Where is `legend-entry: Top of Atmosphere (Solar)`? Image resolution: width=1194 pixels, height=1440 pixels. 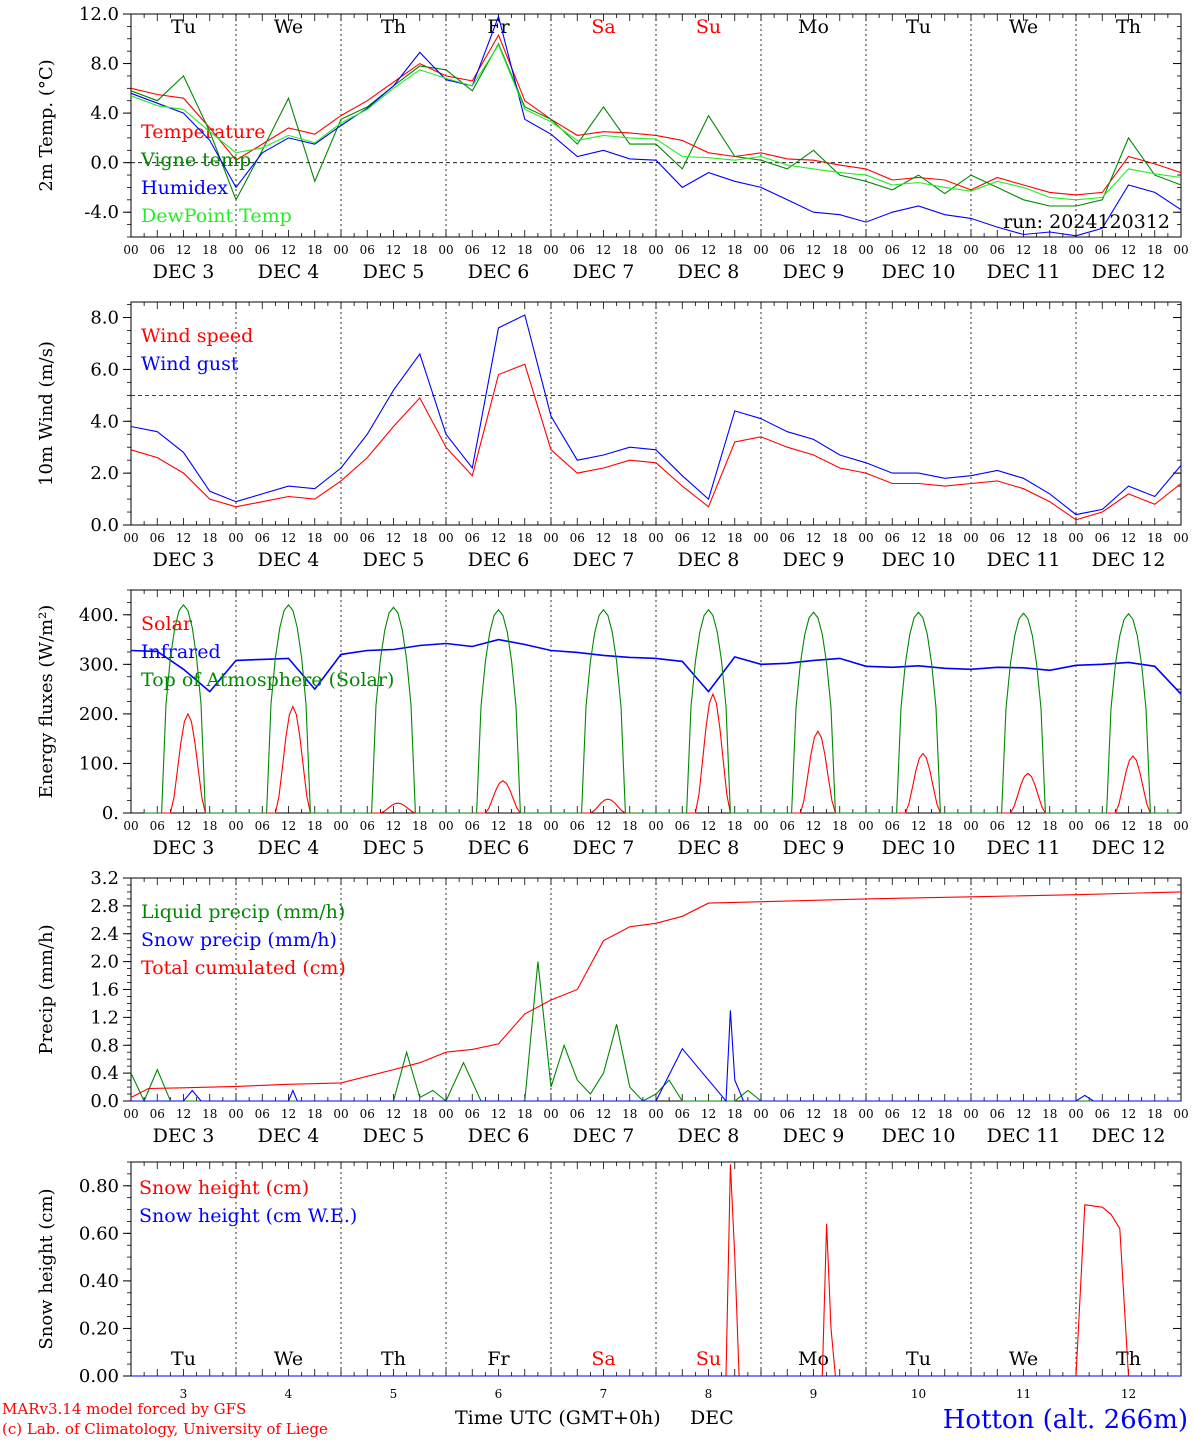 legend-entry: Top of Atmosphere (Solar) is located at coordinates (267, 680).